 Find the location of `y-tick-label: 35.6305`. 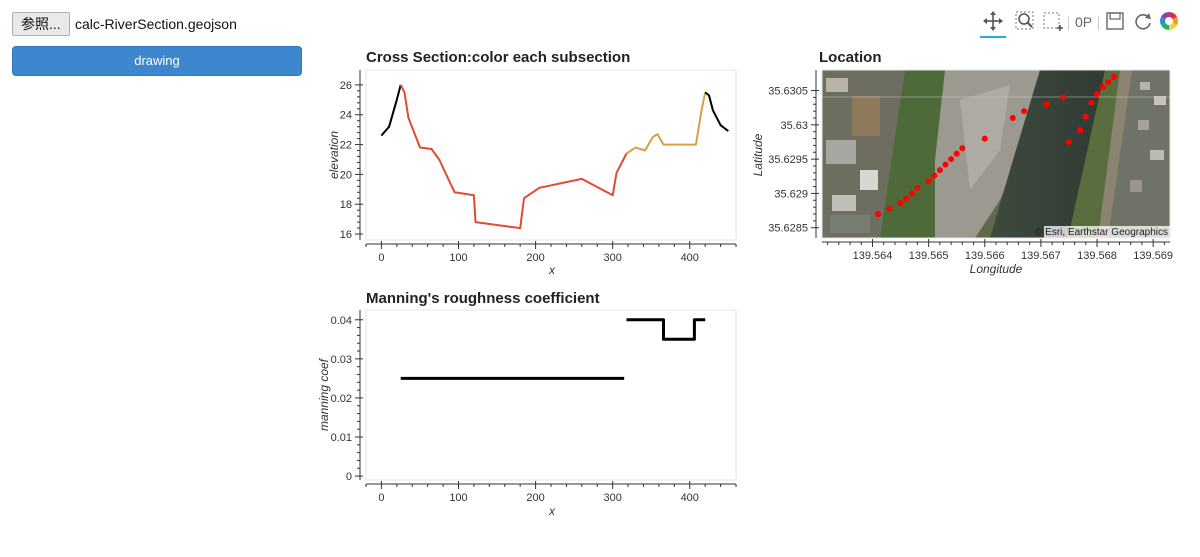

y-tick-label: 35.6305 is located at coordinates (788, 92).